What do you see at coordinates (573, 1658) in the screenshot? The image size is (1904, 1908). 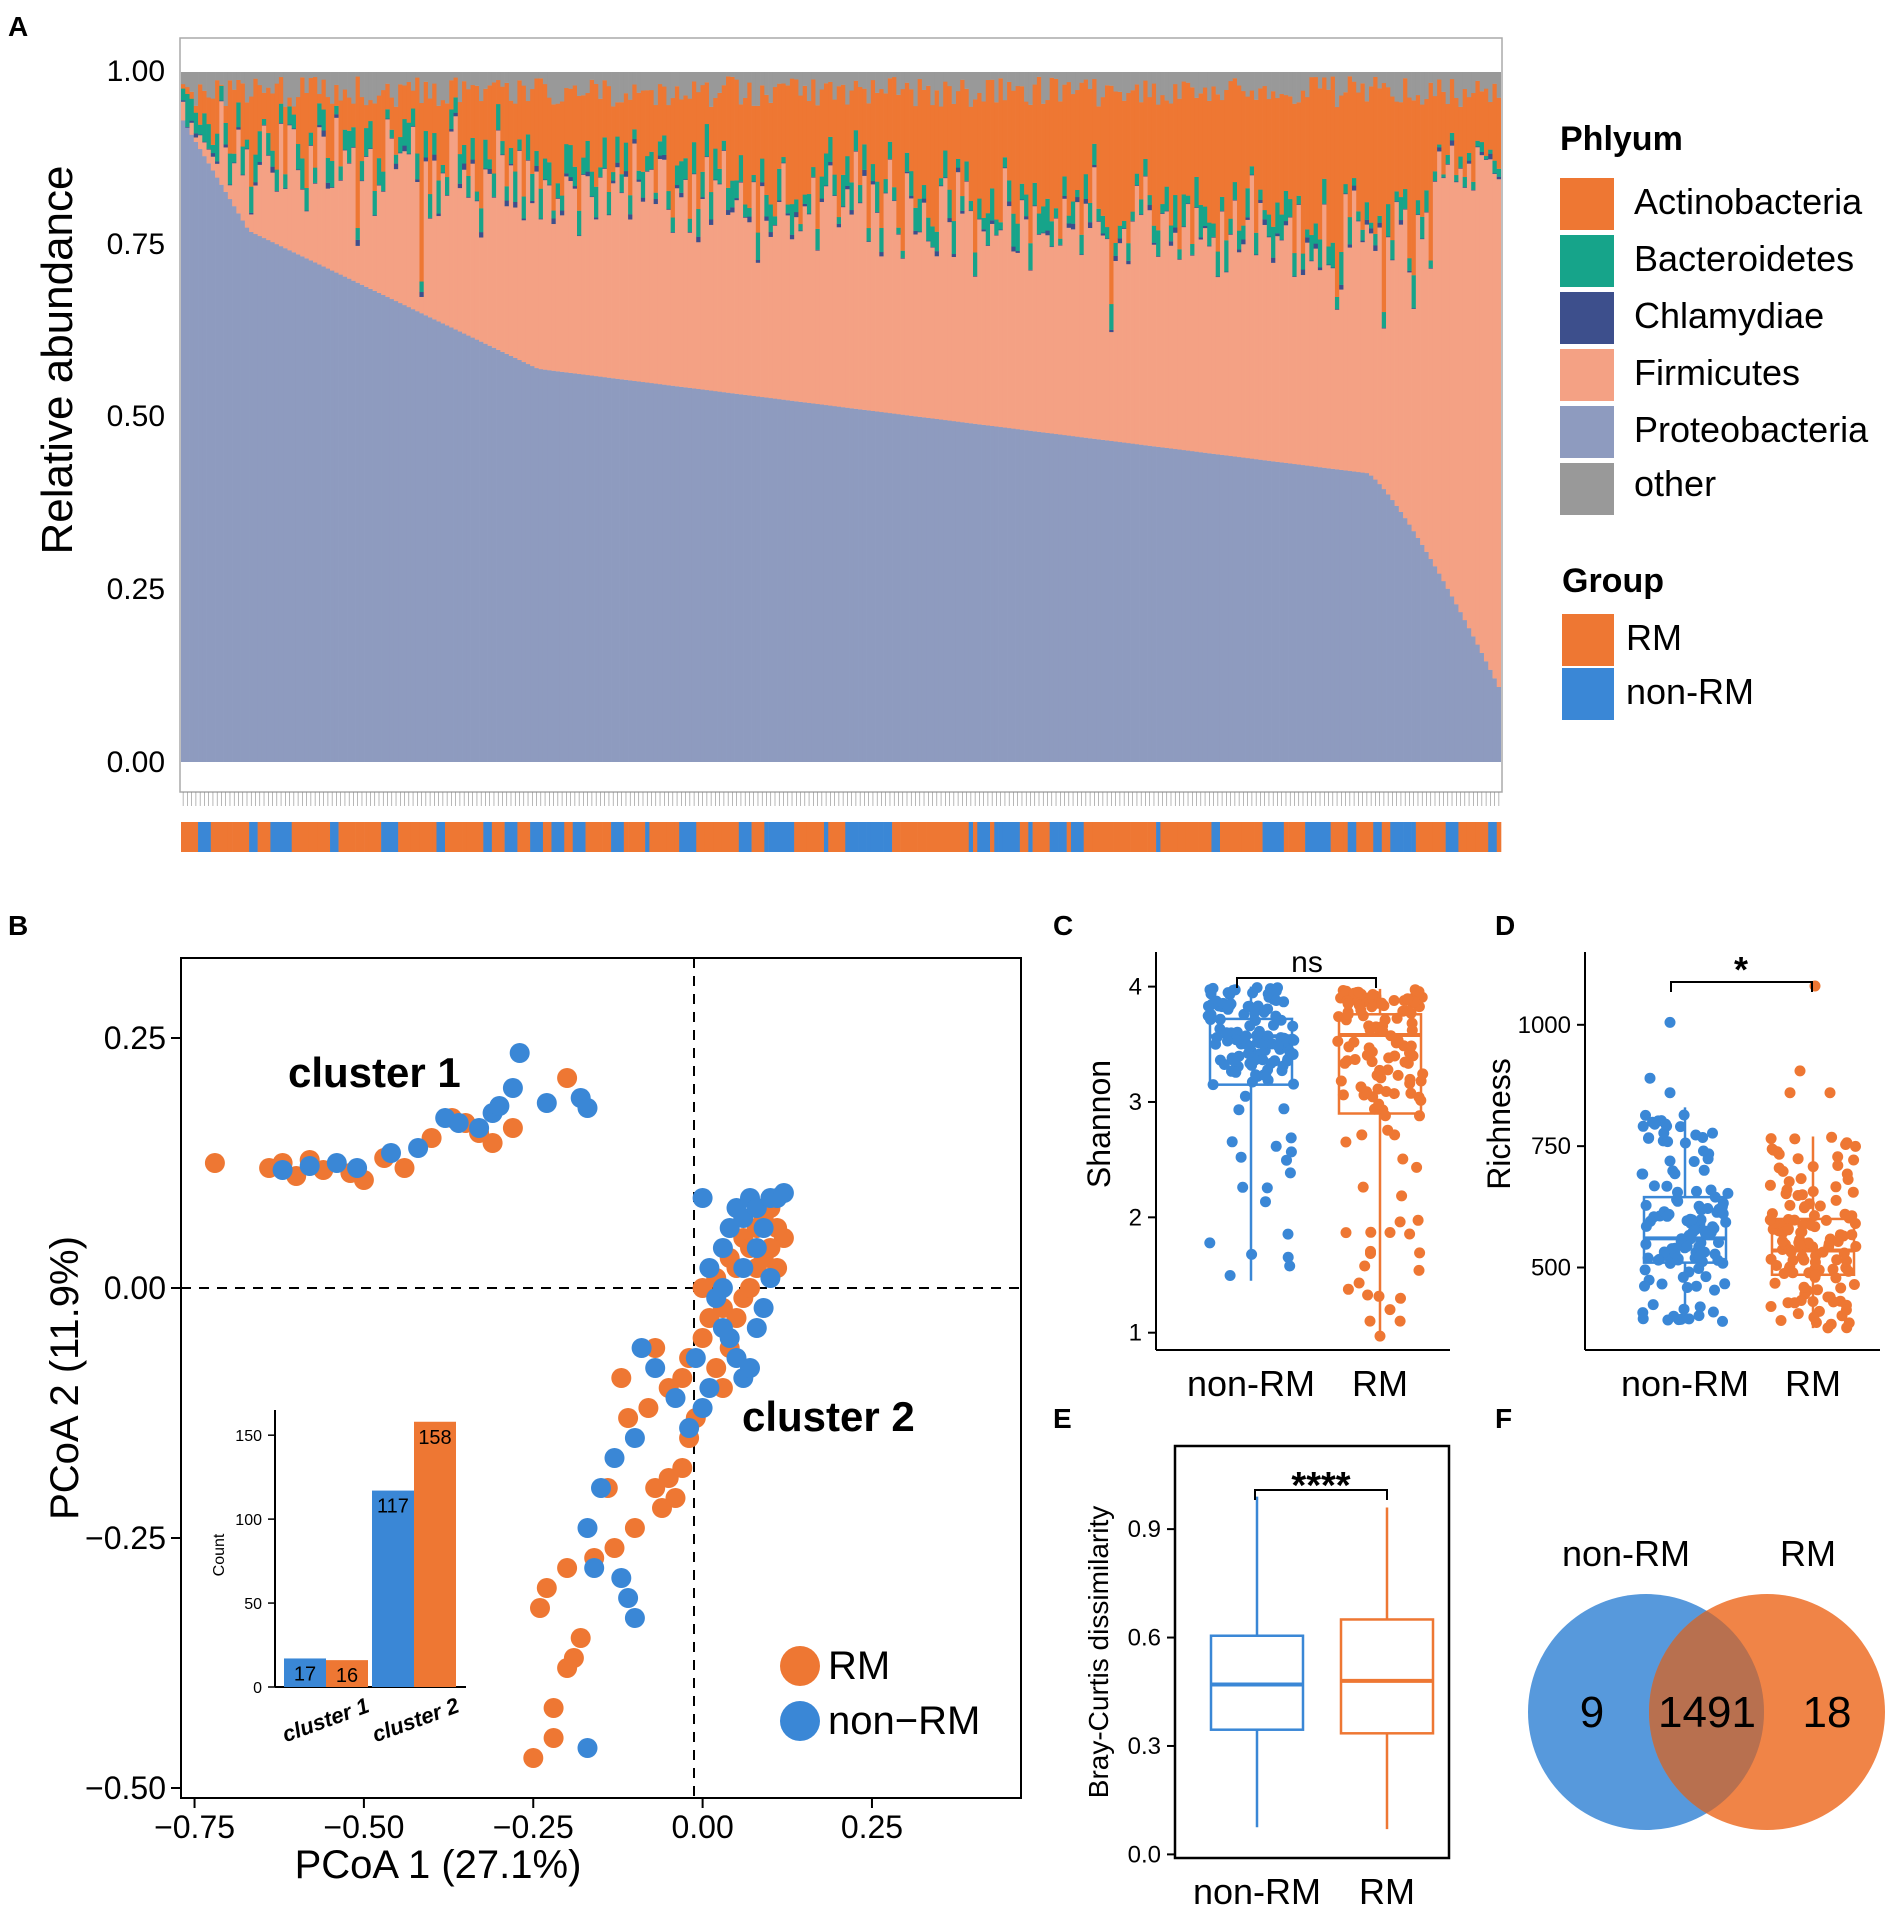 I see `point-rm` at bounding box center [573, 1658].